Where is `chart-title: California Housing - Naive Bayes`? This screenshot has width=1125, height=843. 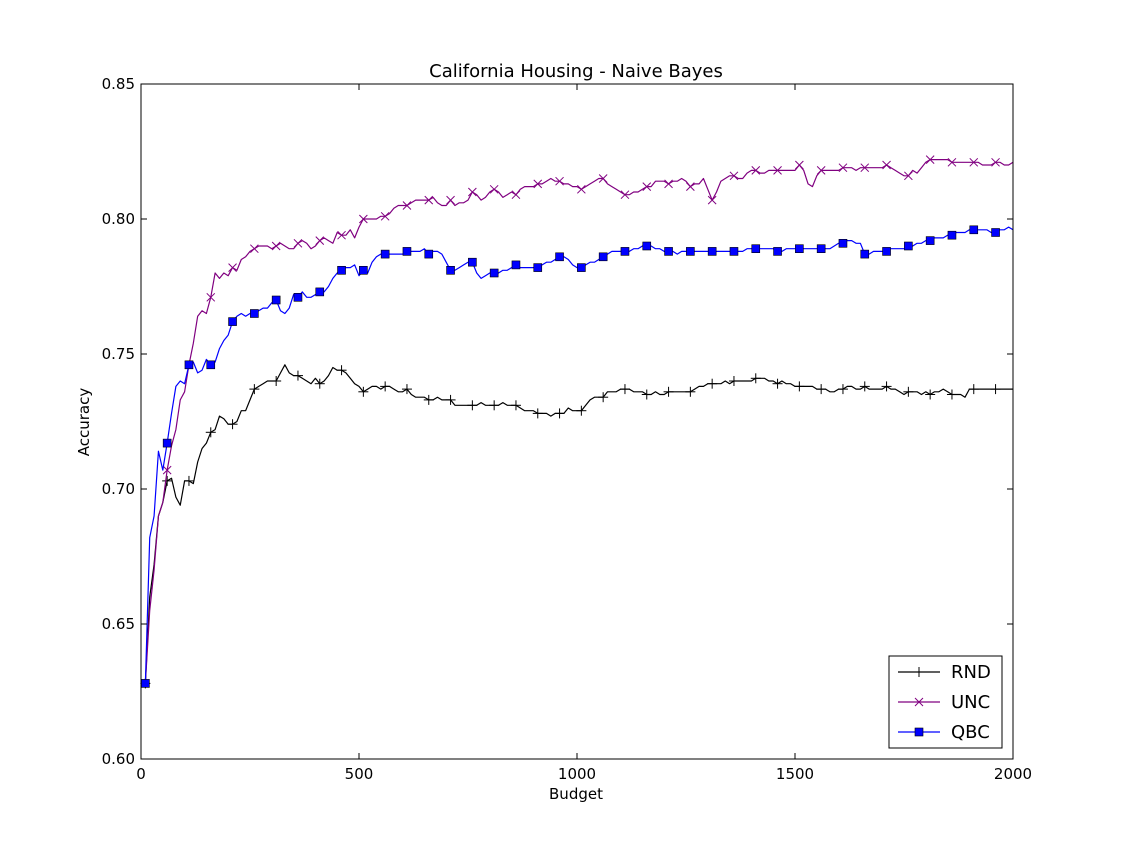
chart-title: California Housing - Naive Bayes is located at coordinates (576, 71).